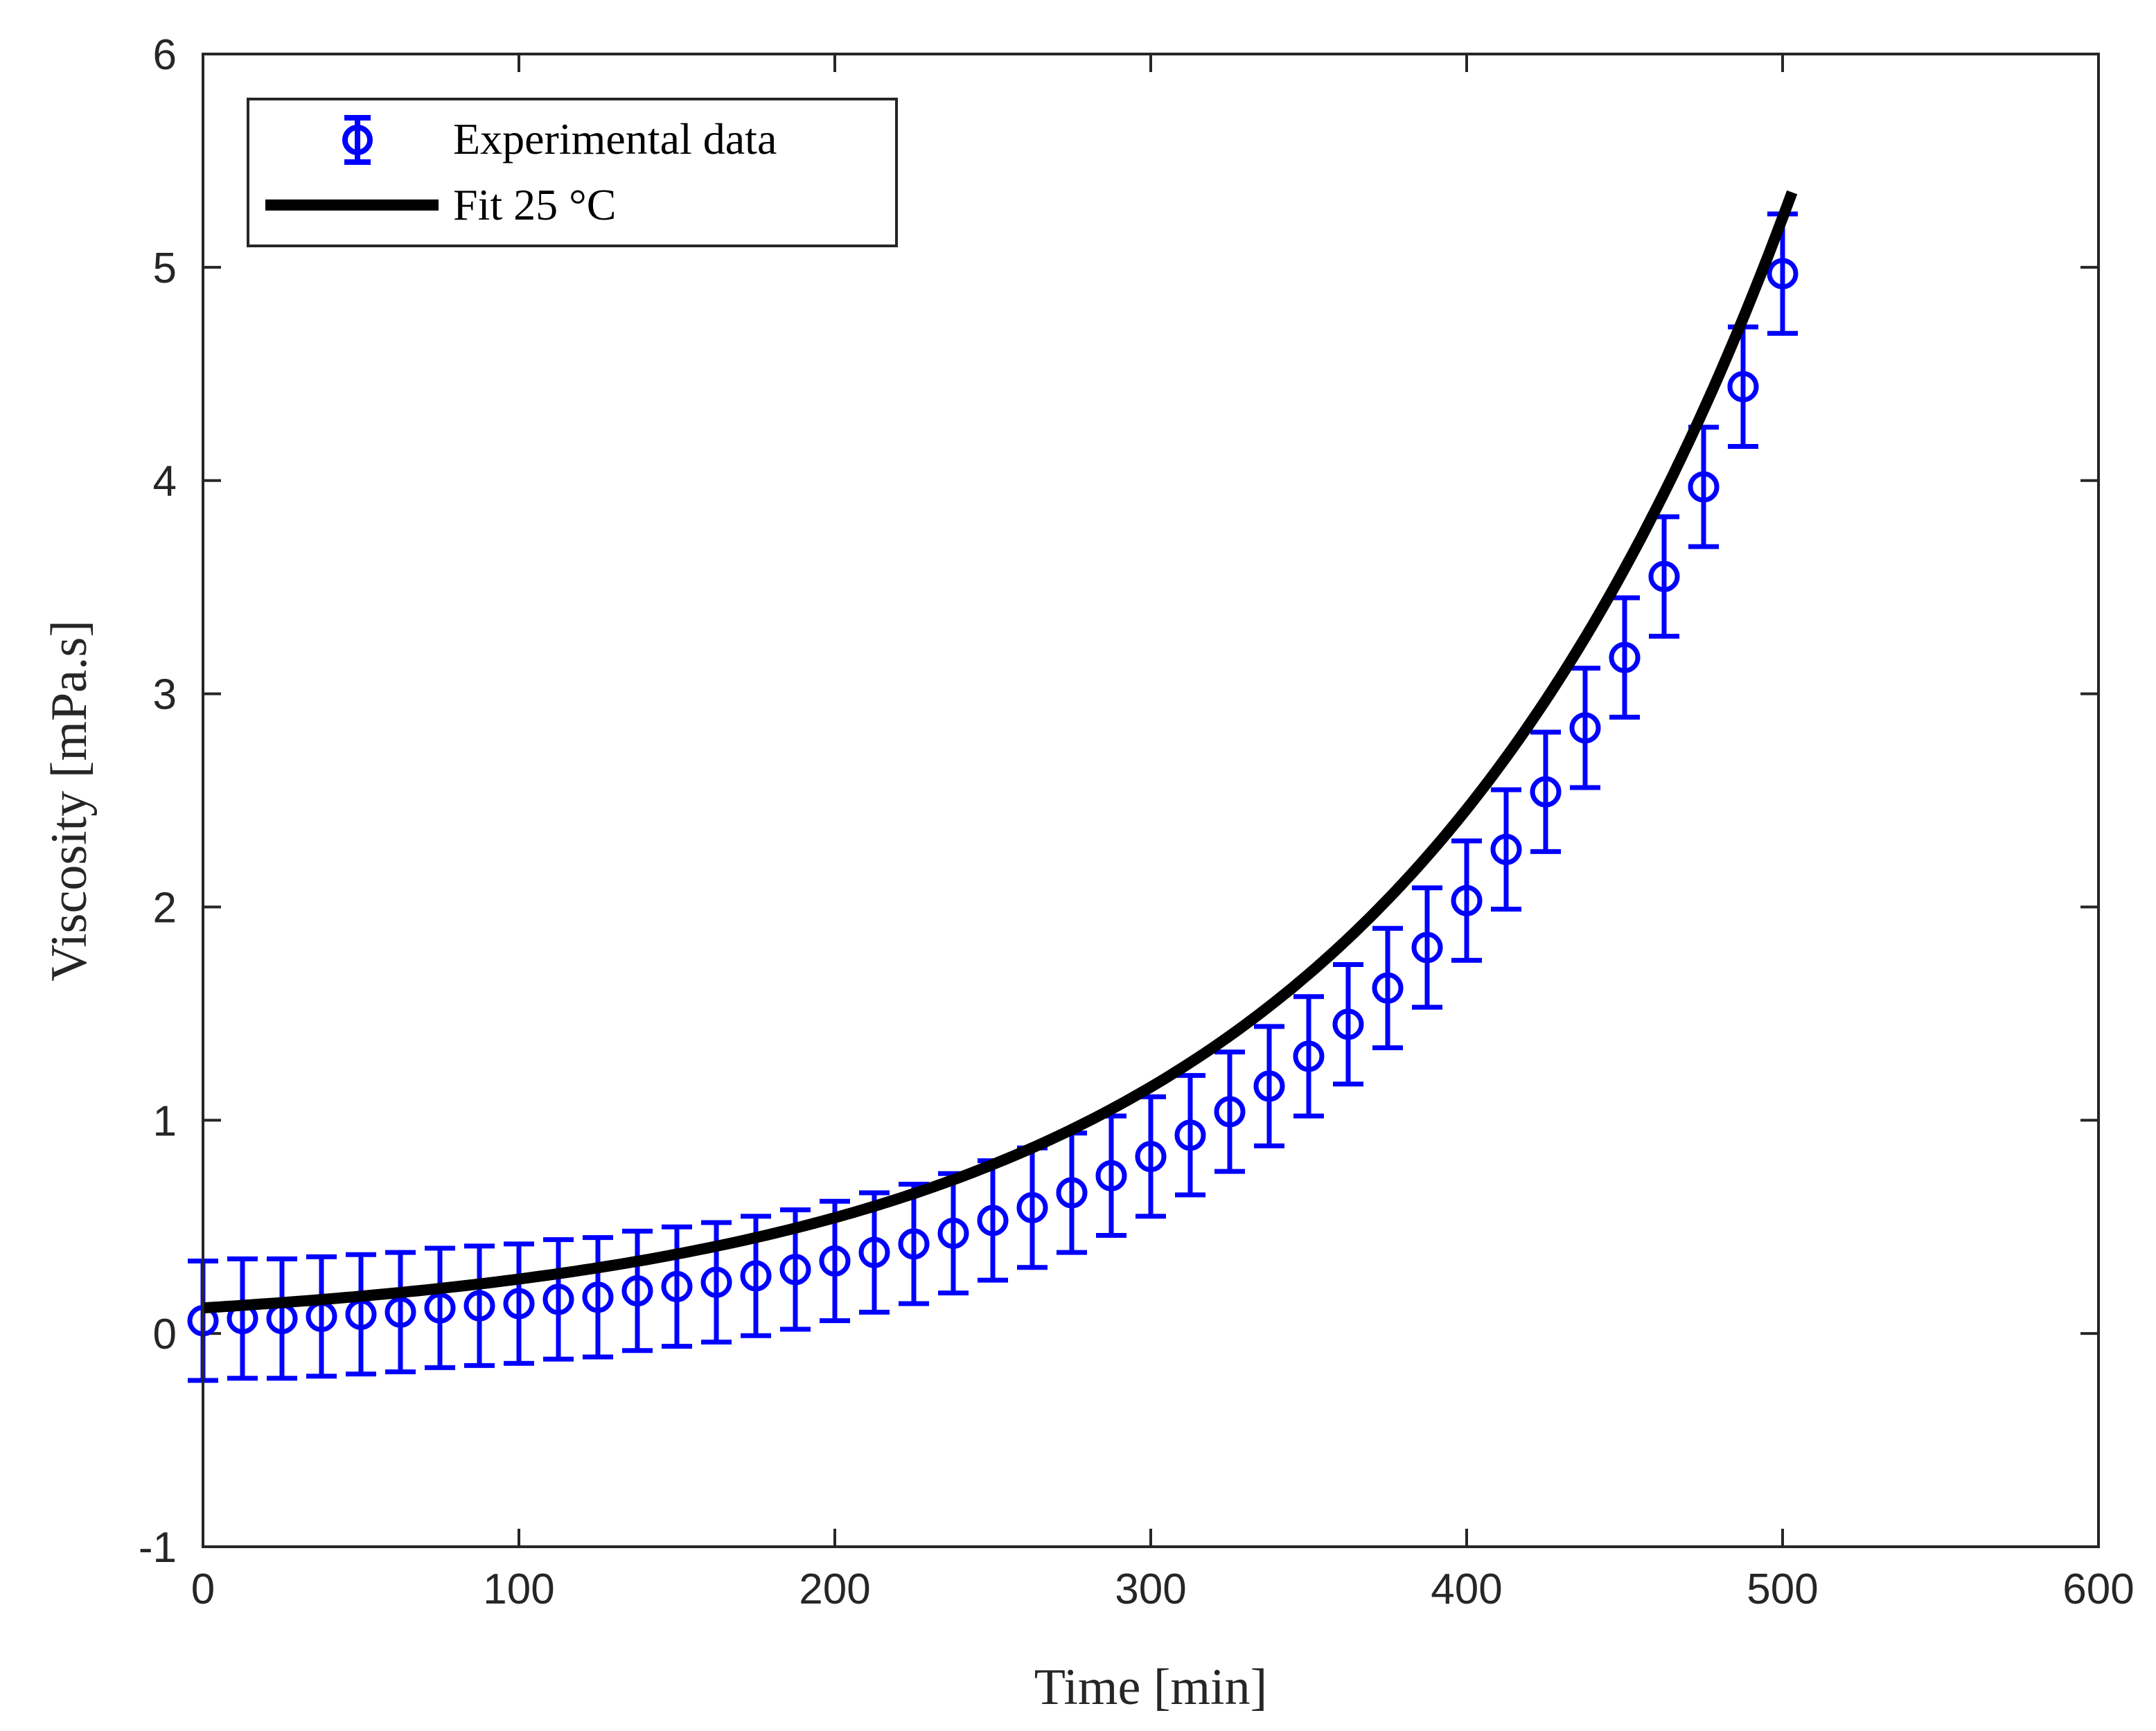 This screenshot has width=2156, height=1731. Describe the element at coordinates (165, 695) in the screenshot. I see `y-tick-label: 3` at that location.